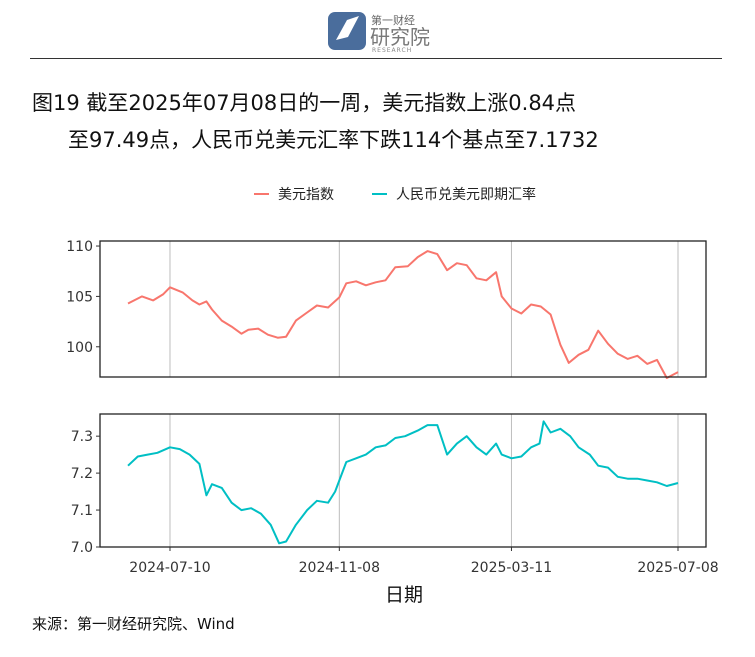  What do you see at coordinates (133, 624) in the screenshot?
I see `source-note: 来源：第一财经研究院、Wind` at bounding box center [133, 624].